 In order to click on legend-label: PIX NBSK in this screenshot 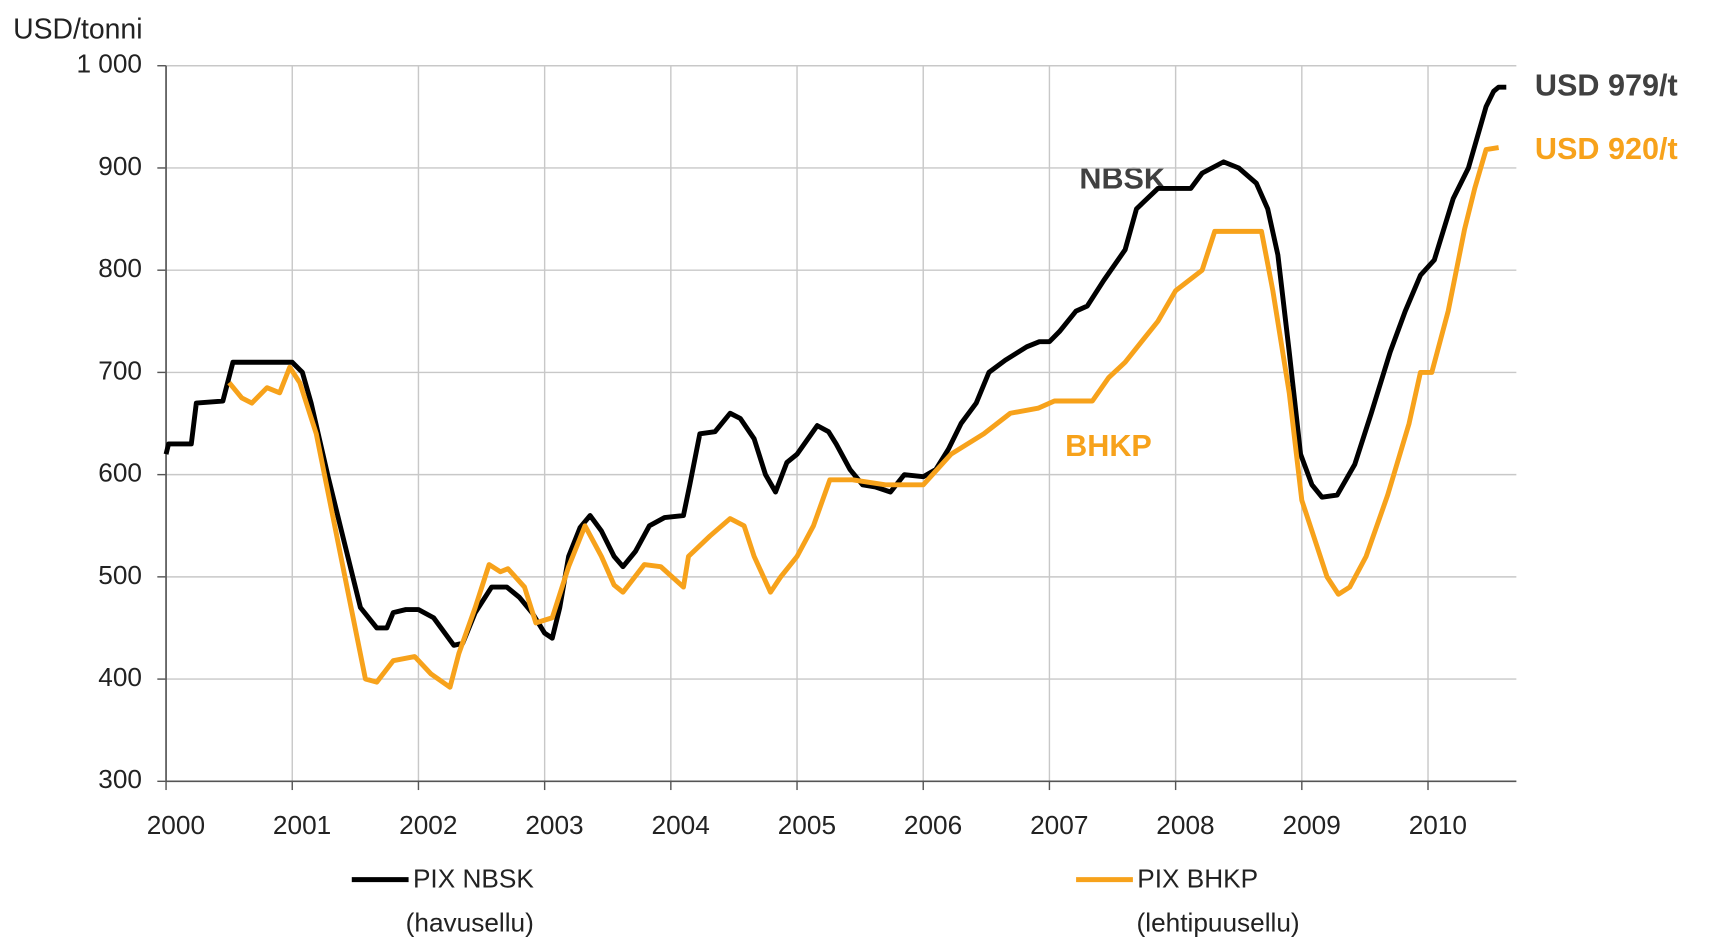, I will do `click(473, 879)`.